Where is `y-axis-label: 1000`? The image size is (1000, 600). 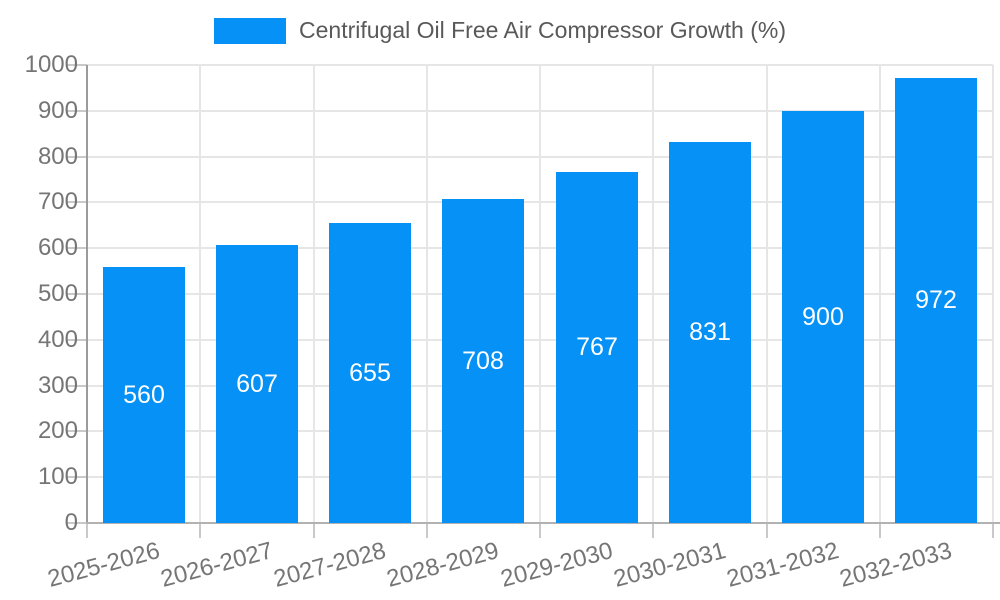 y-axis-label: 1000 is located at coordinates (51, 64).